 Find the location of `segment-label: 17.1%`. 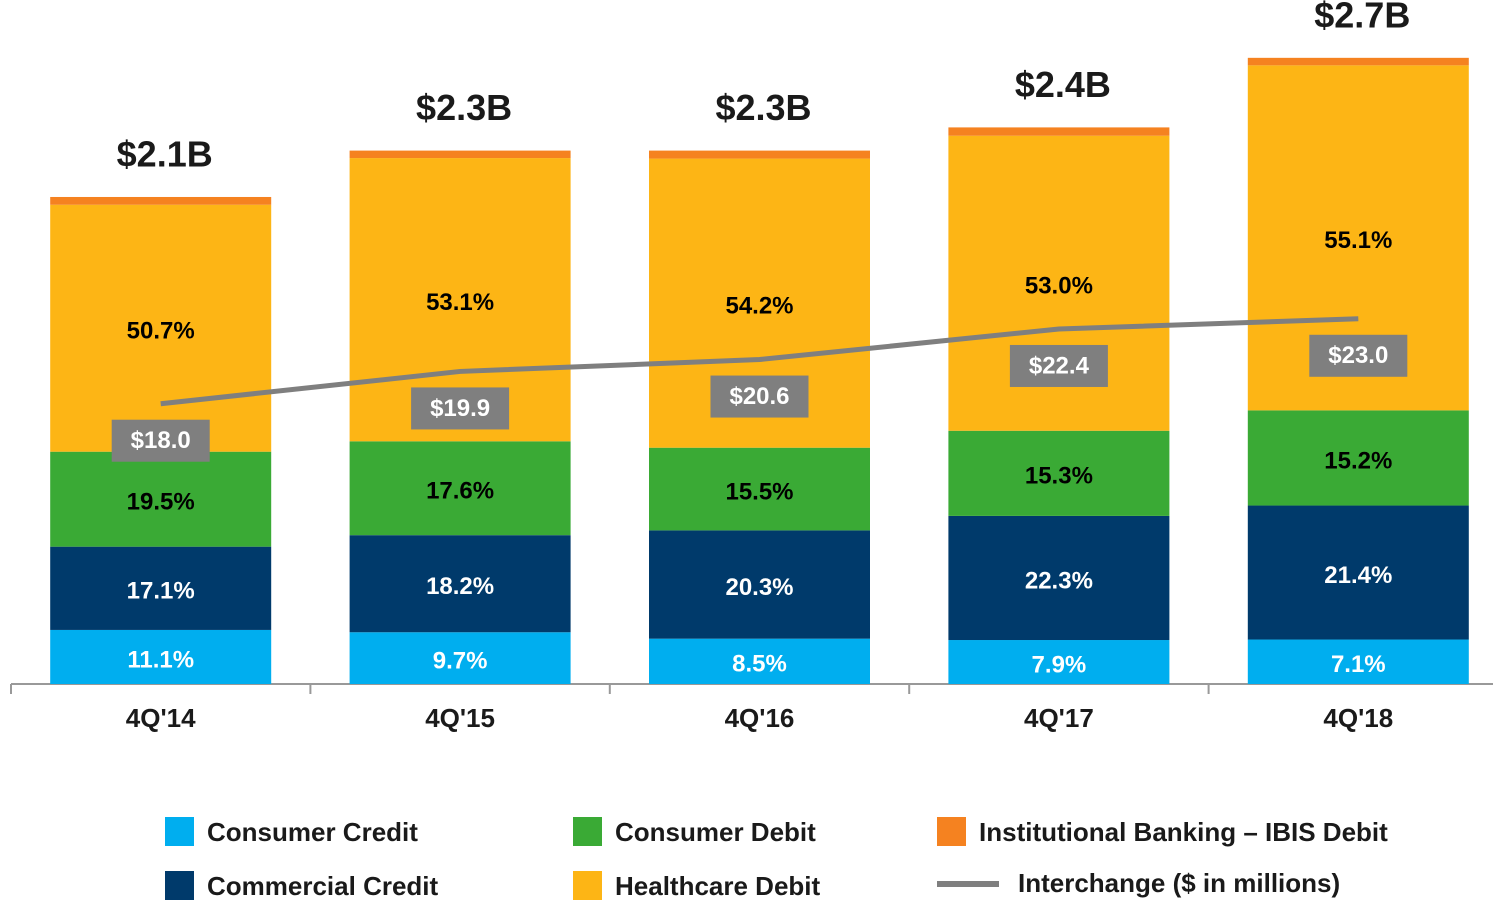

segment-label: 17.1% is located at coordinates (161, 591).